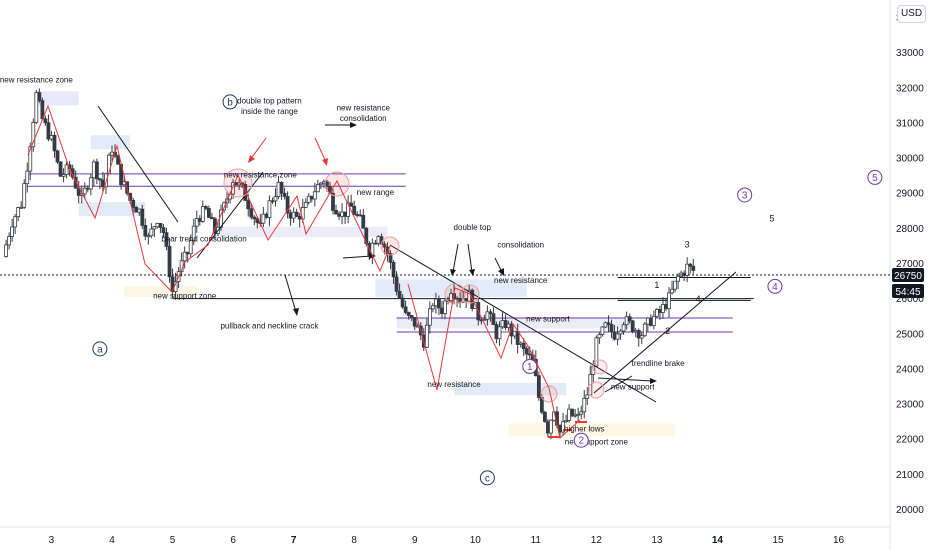  I want to click on price-axis-tick: 21000, so click(910, 475).